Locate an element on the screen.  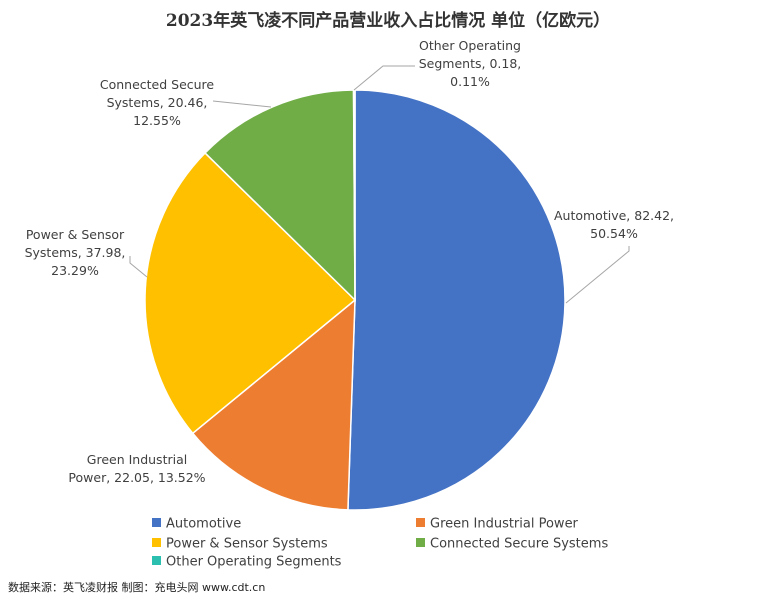
legend-item-power-and-sensor-systems: Power & Sensor Systems is located at coordinates (240, 544).